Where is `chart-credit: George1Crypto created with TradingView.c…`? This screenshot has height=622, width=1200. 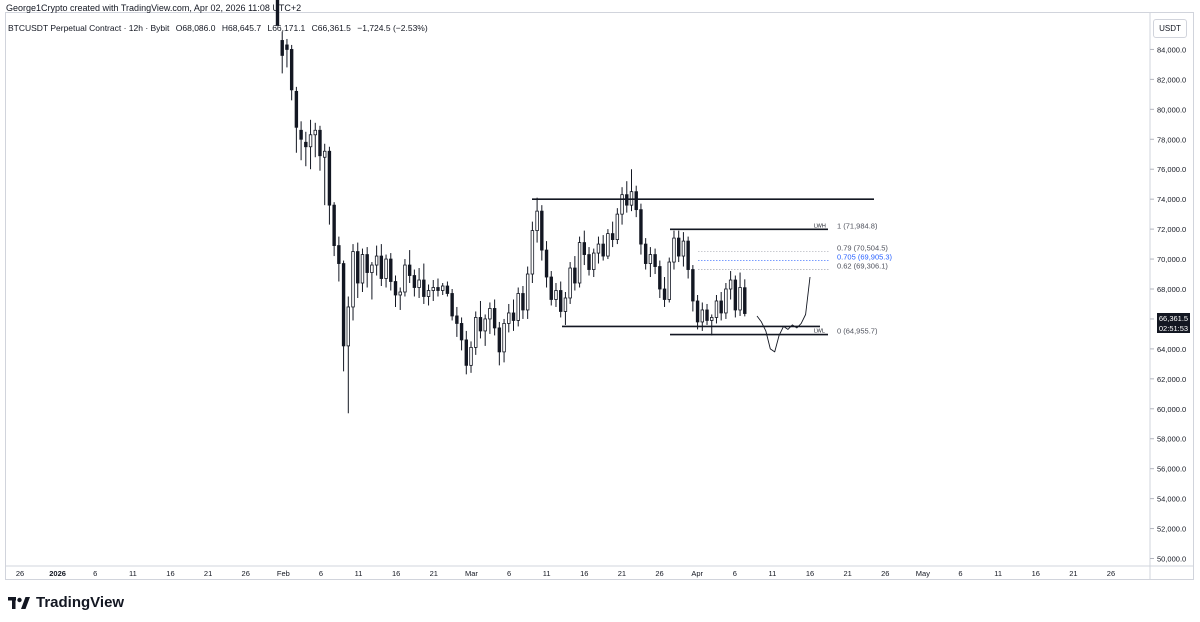 chart-credit: George1Crypto created with TradingView.c… is located at coordinates (154, 8).